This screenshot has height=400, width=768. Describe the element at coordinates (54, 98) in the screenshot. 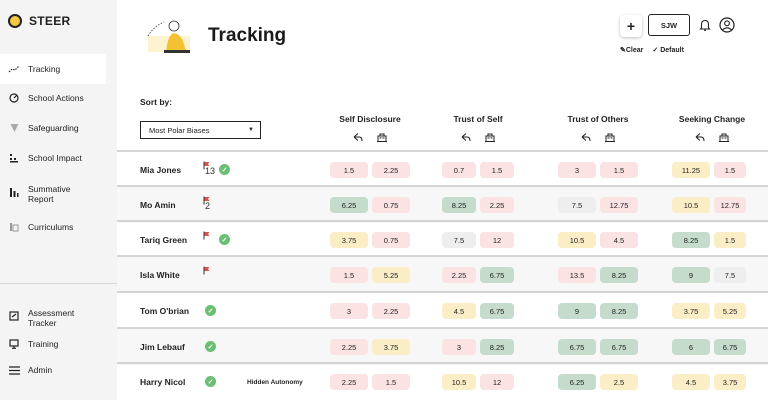

I see `sidebar-item-school-actions: School Actions` at that location.